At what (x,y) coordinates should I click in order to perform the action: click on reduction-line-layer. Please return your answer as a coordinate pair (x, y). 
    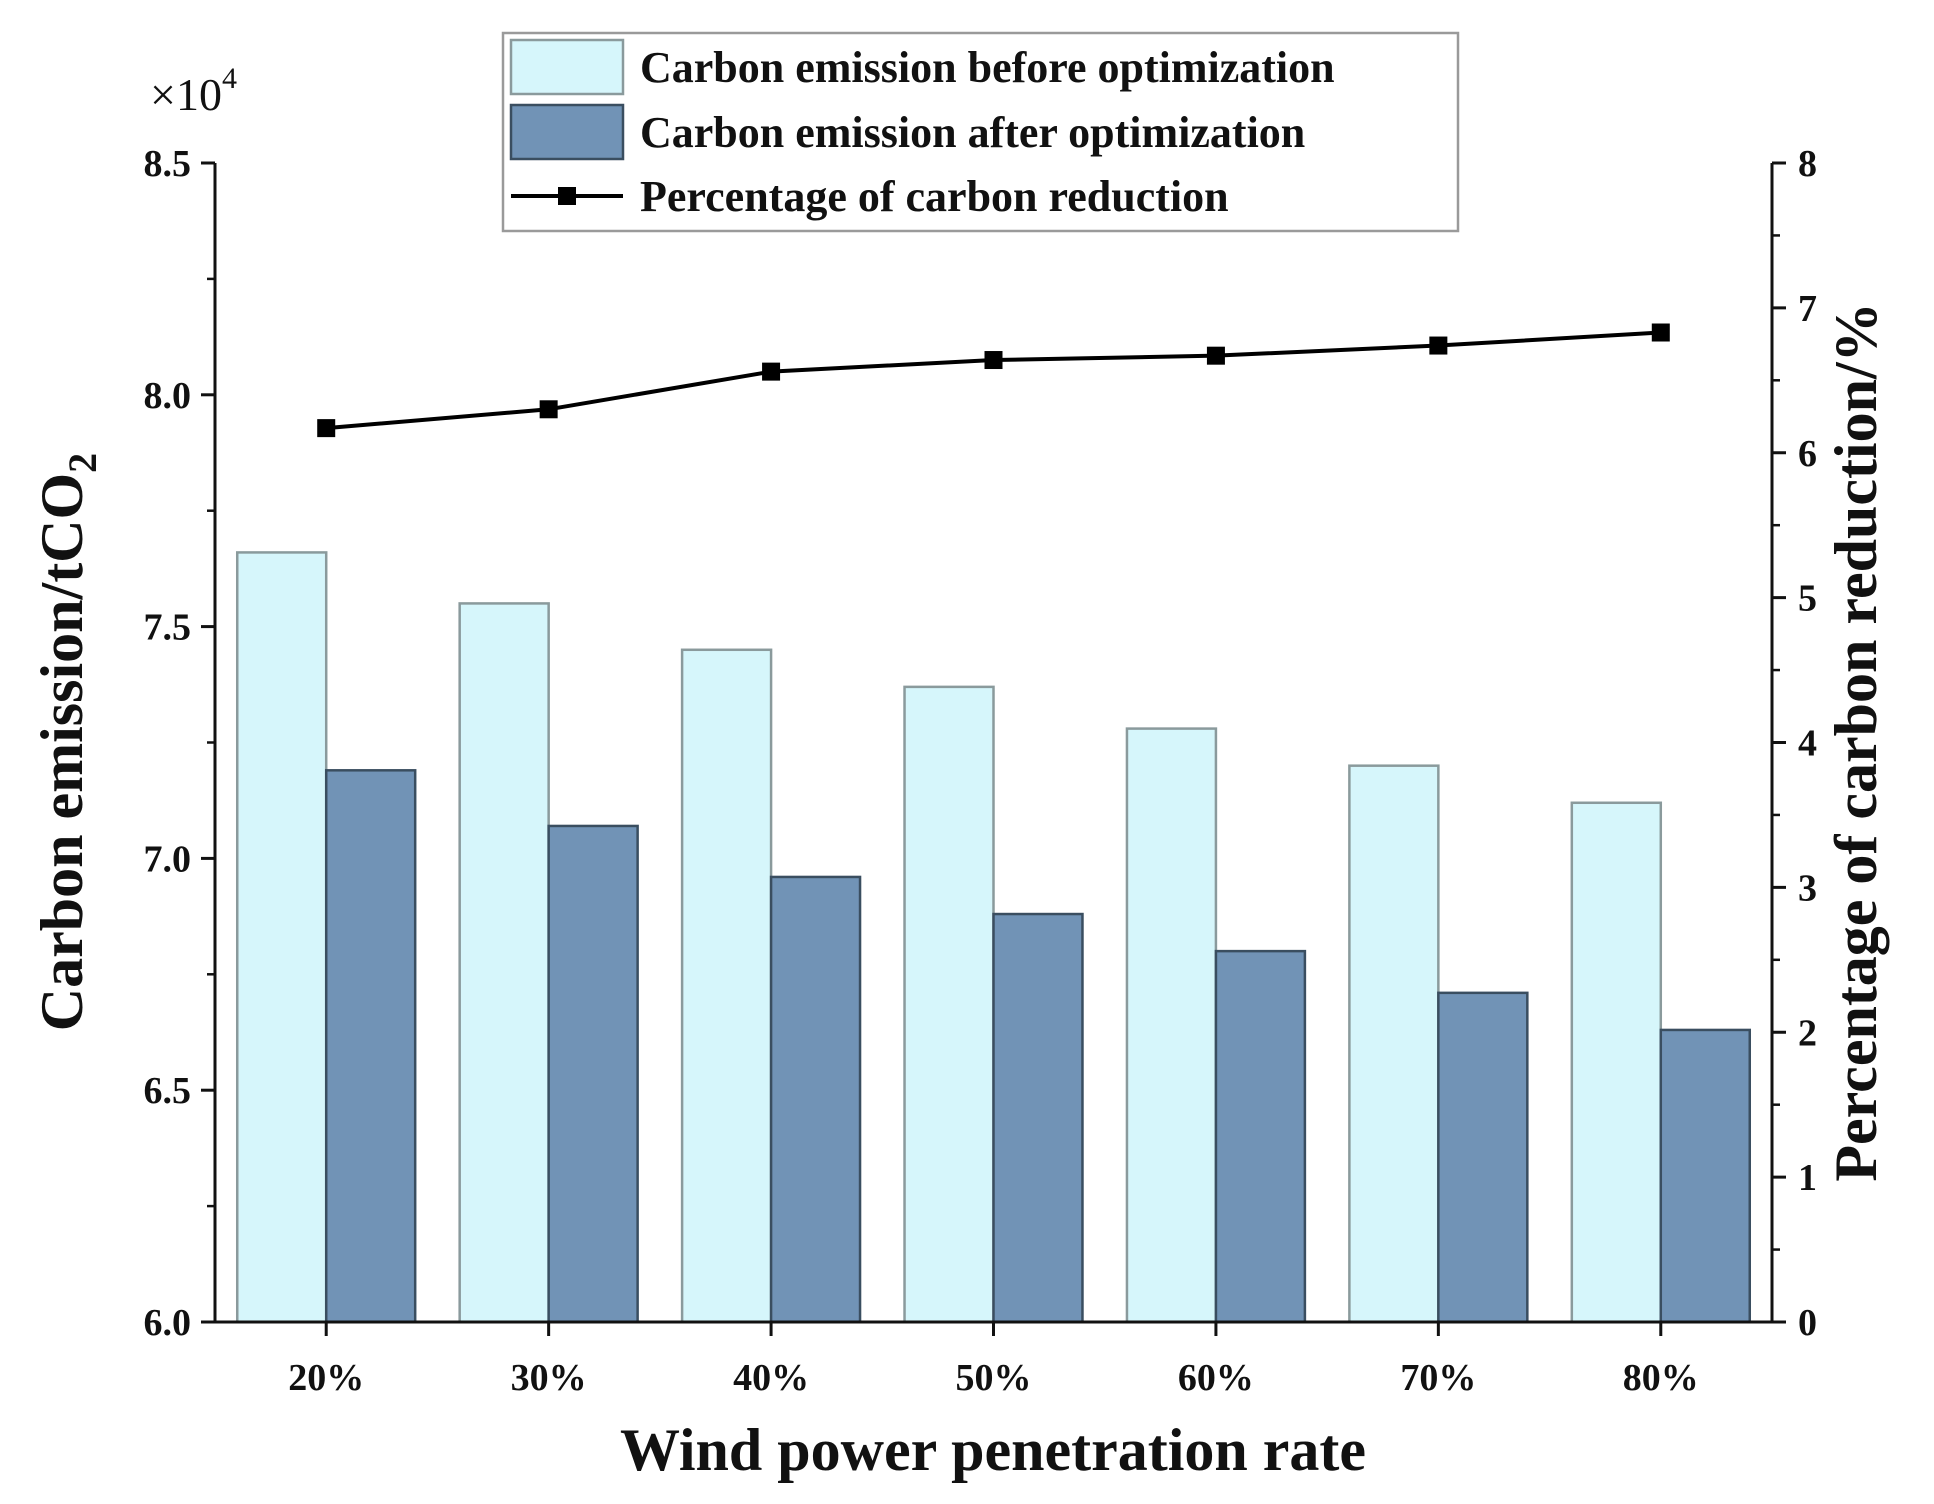
    Looking at the image, I should click on (993, 380).